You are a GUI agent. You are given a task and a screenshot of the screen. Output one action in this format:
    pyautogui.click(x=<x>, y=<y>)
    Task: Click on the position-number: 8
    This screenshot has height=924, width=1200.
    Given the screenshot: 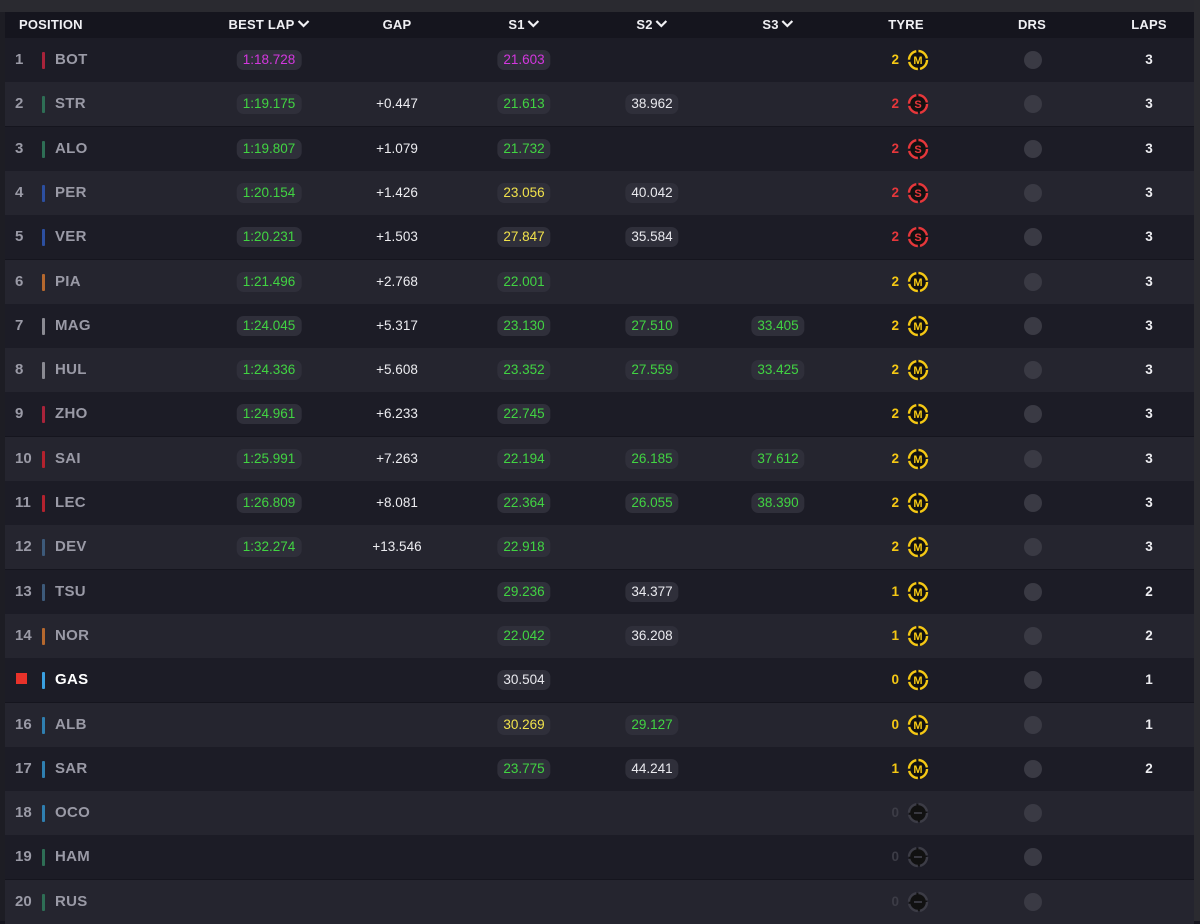 What is the action you would take?
    pyautogui.click(x=19, y=369)
    